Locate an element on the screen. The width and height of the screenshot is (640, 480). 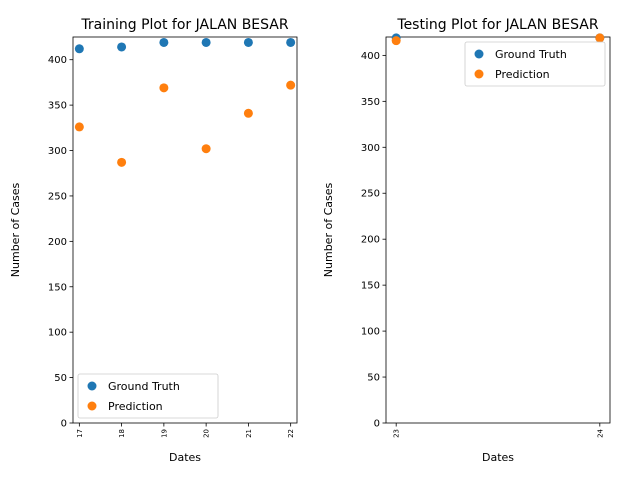
x-tick-label: 22 is located at coordinates (291, 433).